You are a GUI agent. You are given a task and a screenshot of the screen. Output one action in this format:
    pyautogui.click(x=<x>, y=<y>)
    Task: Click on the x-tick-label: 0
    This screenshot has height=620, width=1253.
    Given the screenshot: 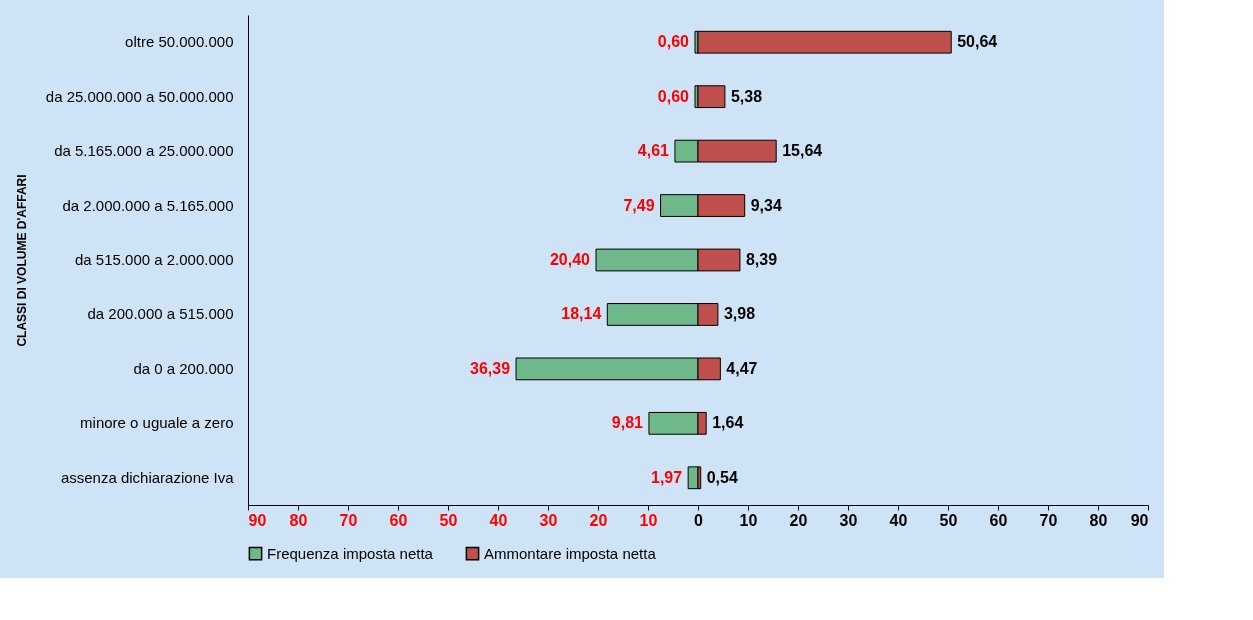 What is the action you would take?
    pyautogui.click(x=699, y=520)
    